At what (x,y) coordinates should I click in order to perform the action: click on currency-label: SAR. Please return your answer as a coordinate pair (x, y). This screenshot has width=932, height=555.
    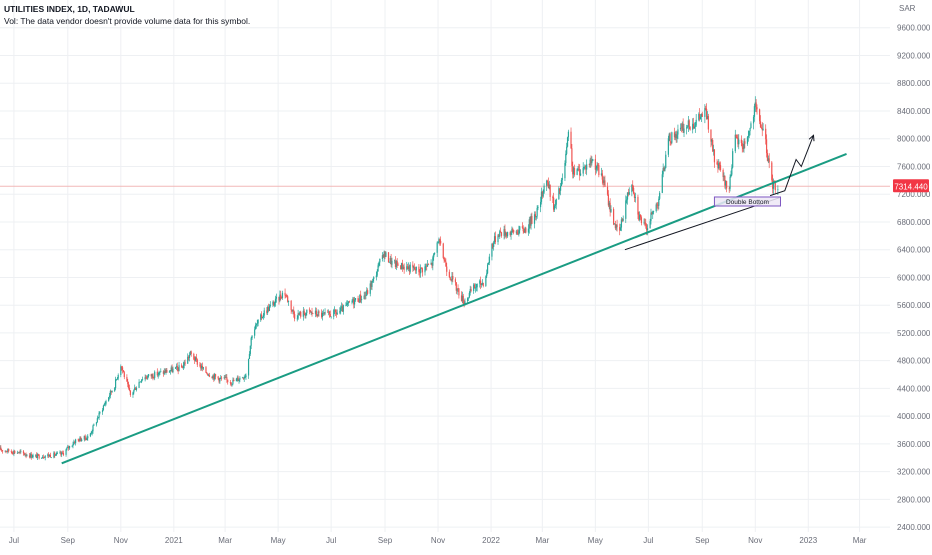
    Looking at the image, I should click on (907, 8).